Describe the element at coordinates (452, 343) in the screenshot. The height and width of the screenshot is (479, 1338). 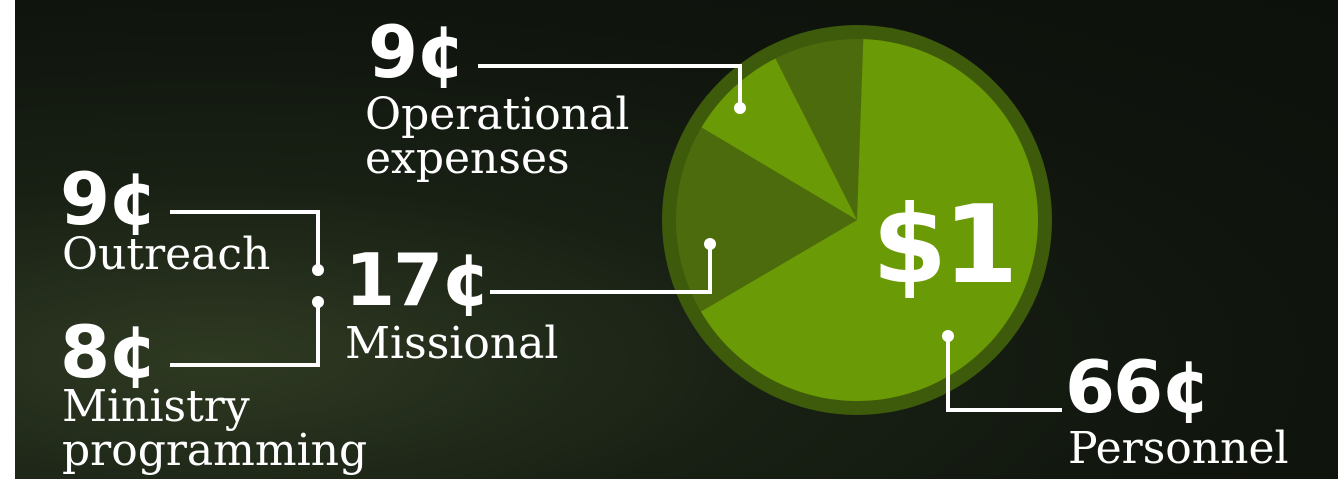
I see `category-label: Missional` at that location.